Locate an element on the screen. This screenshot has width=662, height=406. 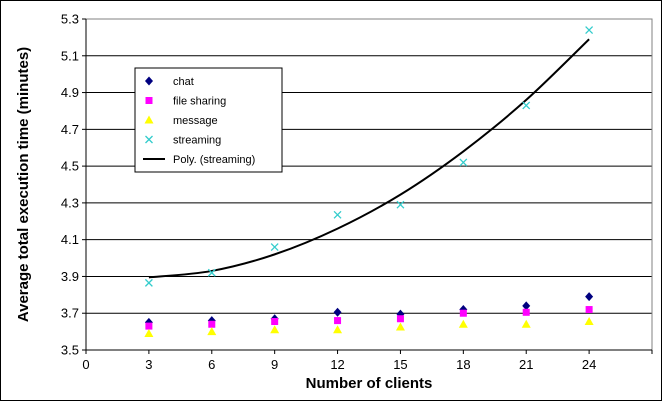
x-tick-label: 3 is located at coordinates (148, 364).